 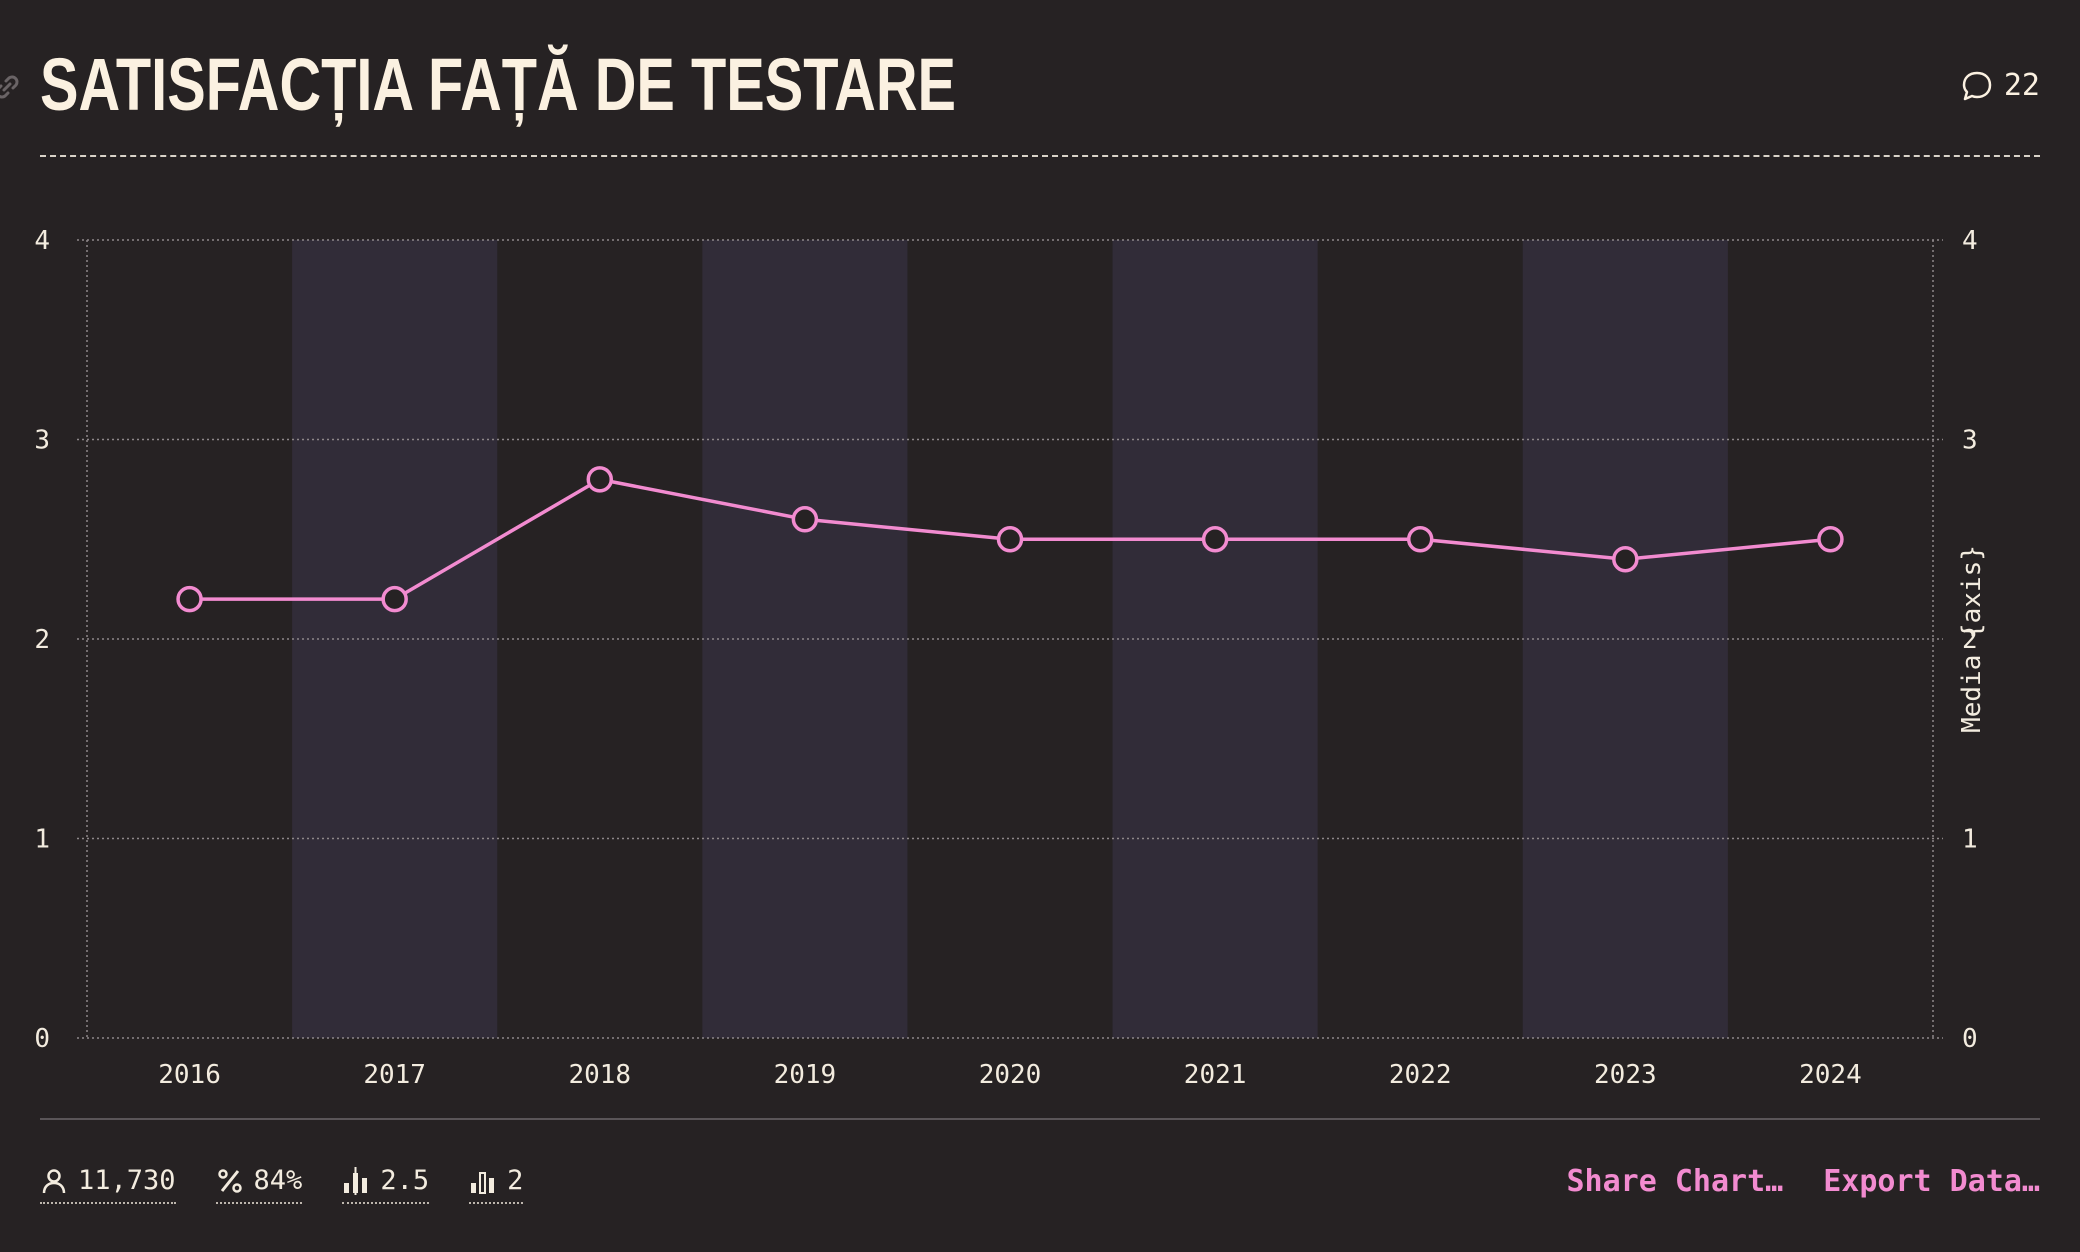 I want to click on comment-count: 22, so click(x=2021, y=85).